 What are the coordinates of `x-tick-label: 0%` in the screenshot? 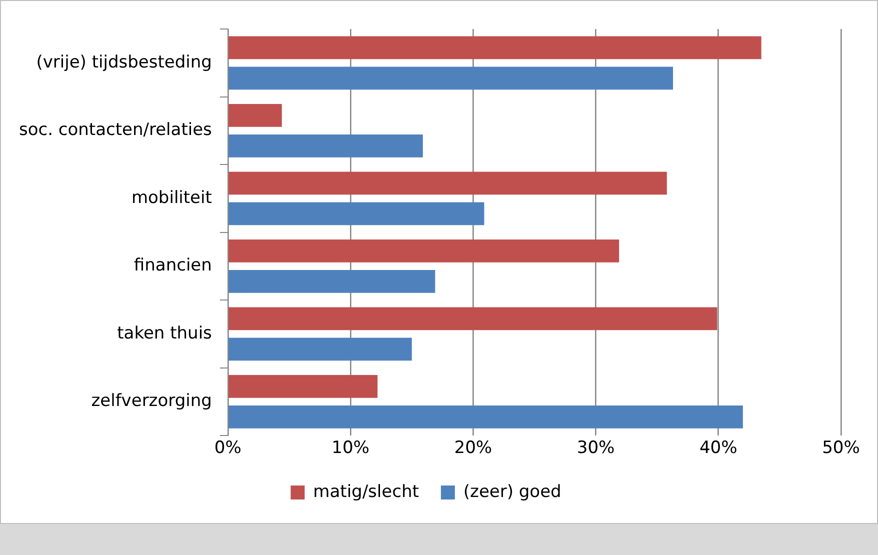 It's located at (228, 448).